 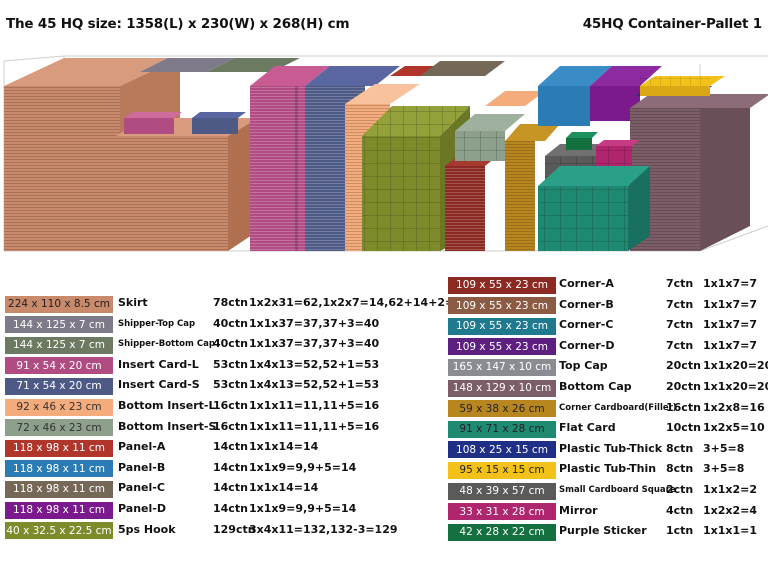 I want to click on legend-row: 108 x 25 x 15 cm, so click(x=502, y=450).